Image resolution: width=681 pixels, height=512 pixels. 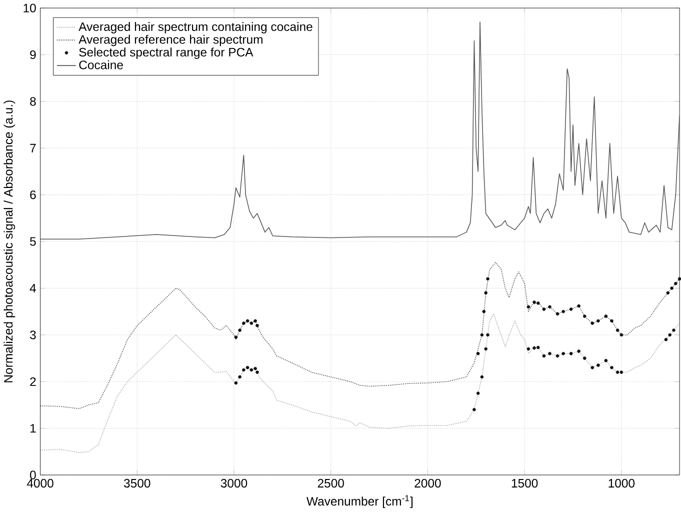 I want to click on x-tick-label: 4000, so click(x=40, y=483).